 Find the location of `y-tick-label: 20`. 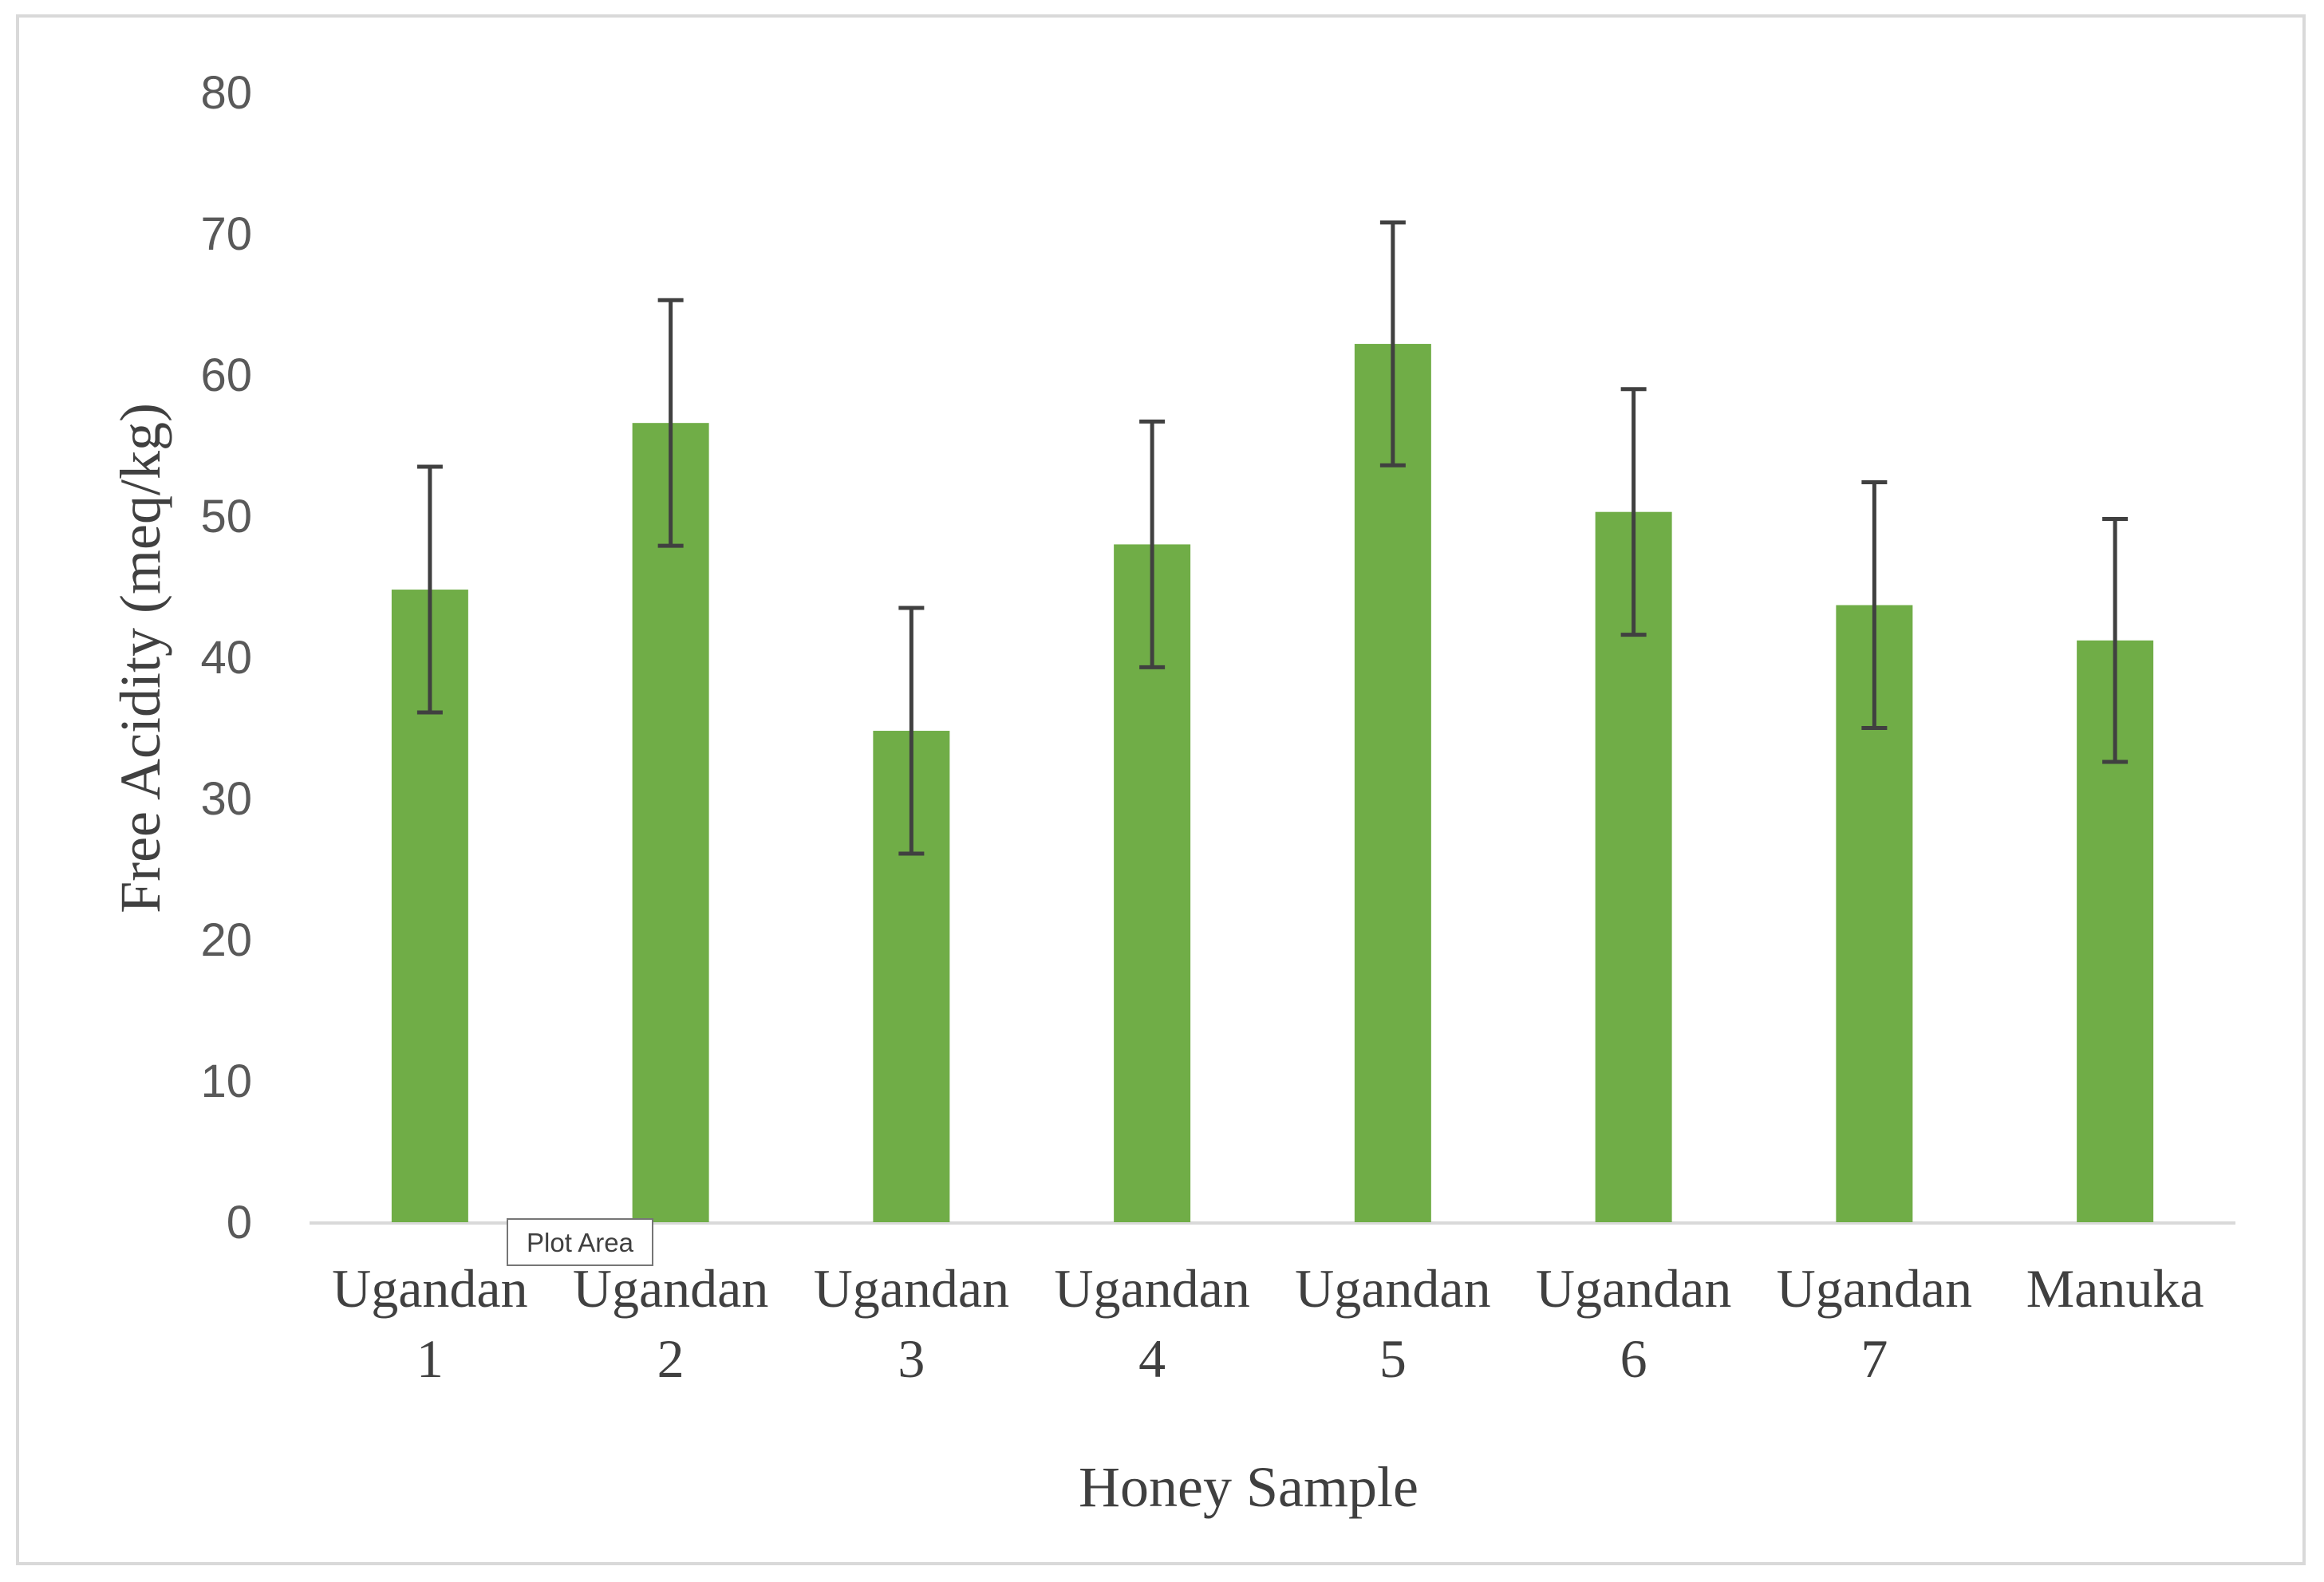

y-tick-label: 20 is located at coordinates (226, 940).